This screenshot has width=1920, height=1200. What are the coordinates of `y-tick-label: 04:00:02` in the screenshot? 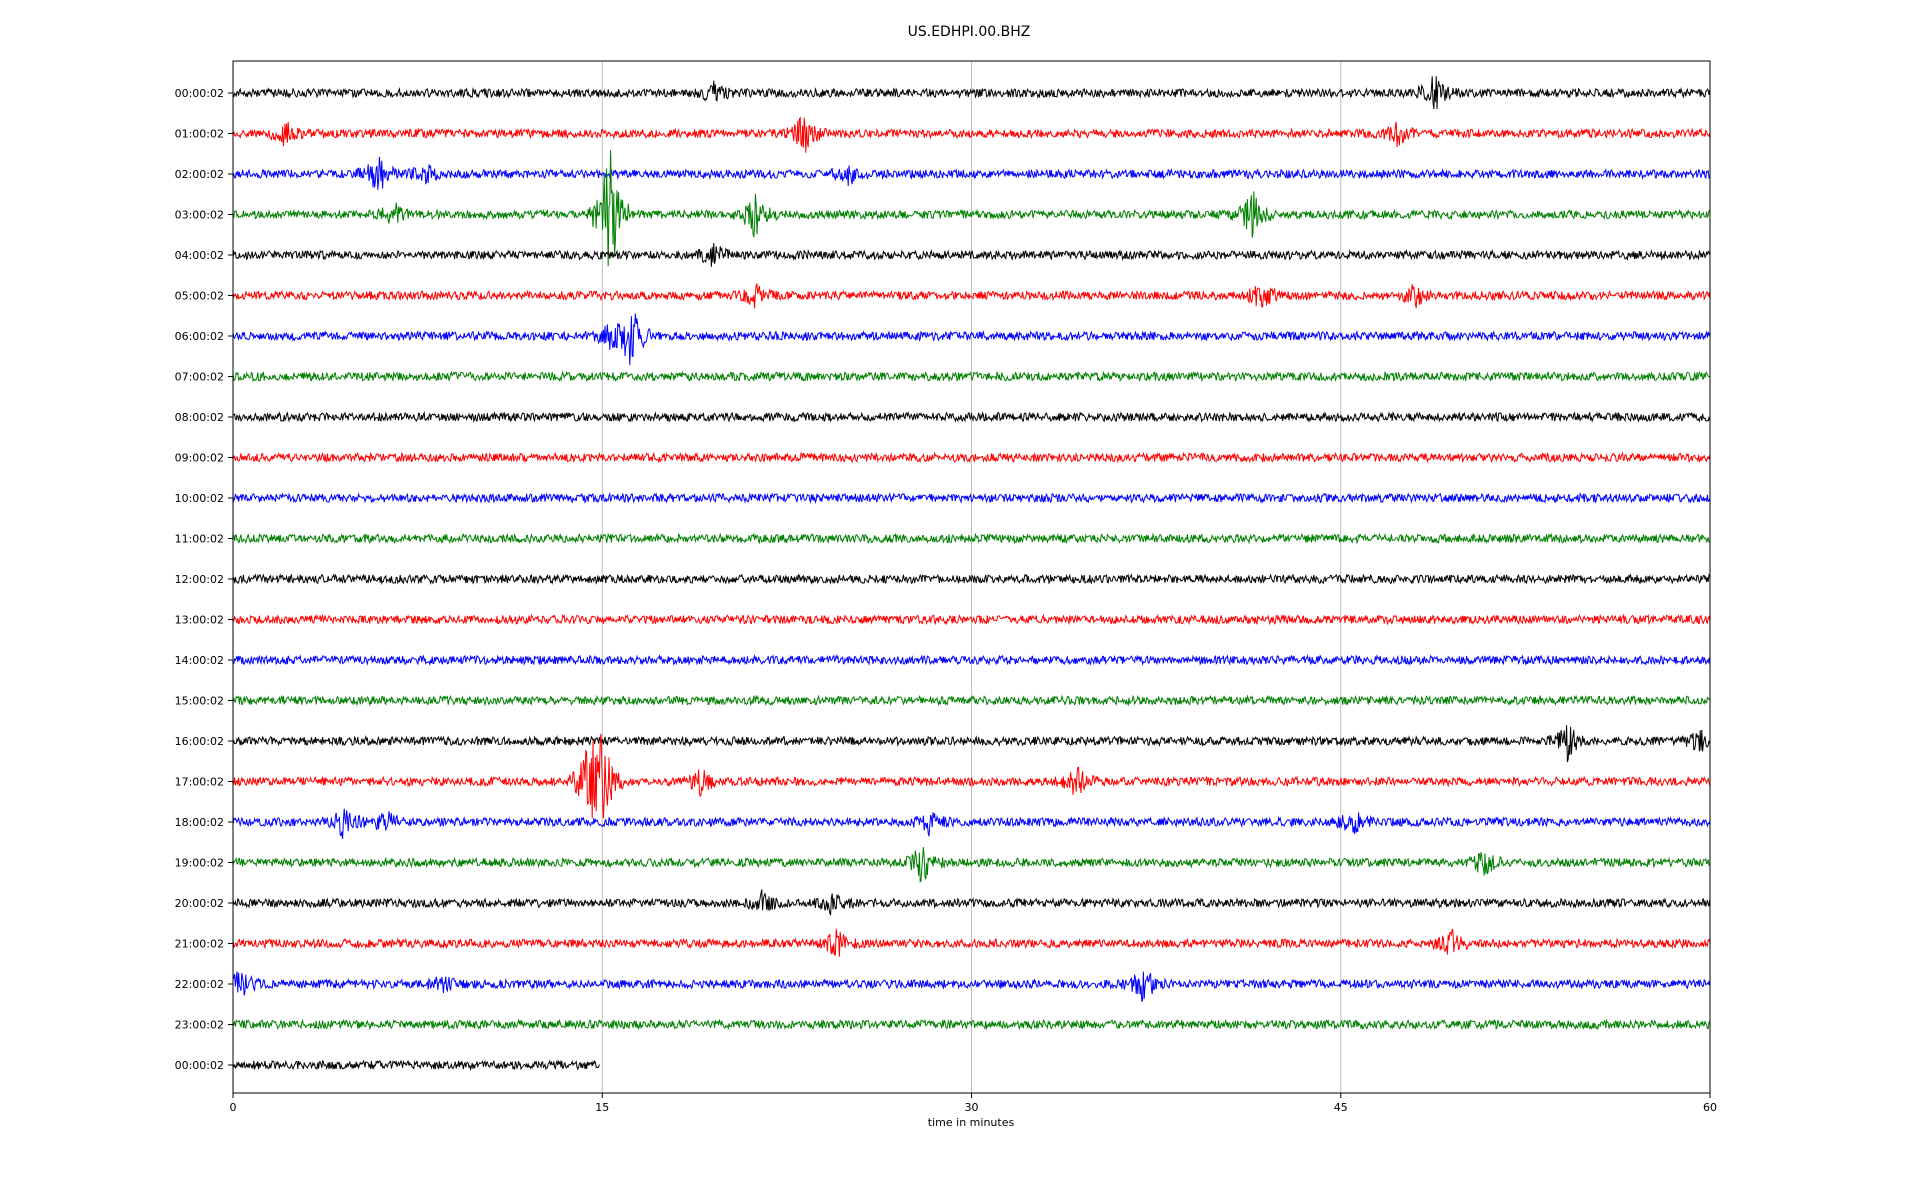 It's located at (199, 255).